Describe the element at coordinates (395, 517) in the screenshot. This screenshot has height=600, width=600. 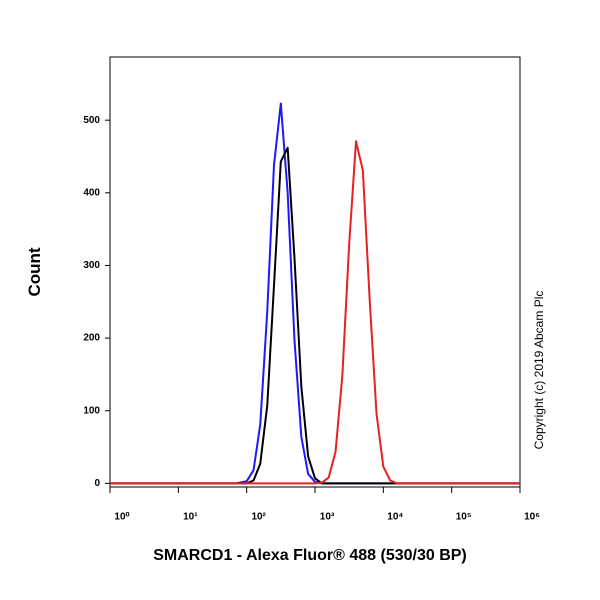
I see `x-tick-label: 10⁴` at that location.